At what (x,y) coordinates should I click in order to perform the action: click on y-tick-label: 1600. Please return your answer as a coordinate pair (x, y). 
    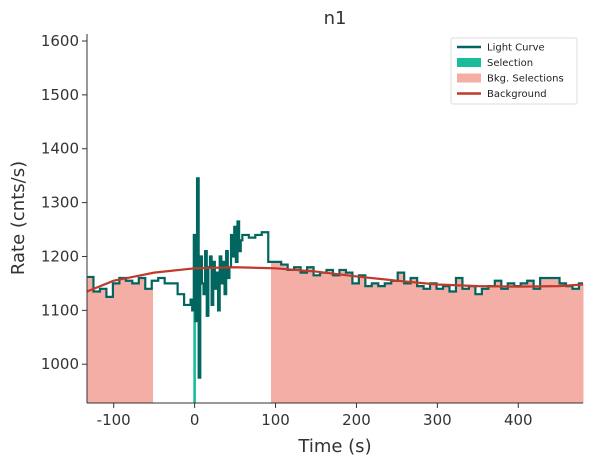
    Looking at the image, I should click on (60, 41).